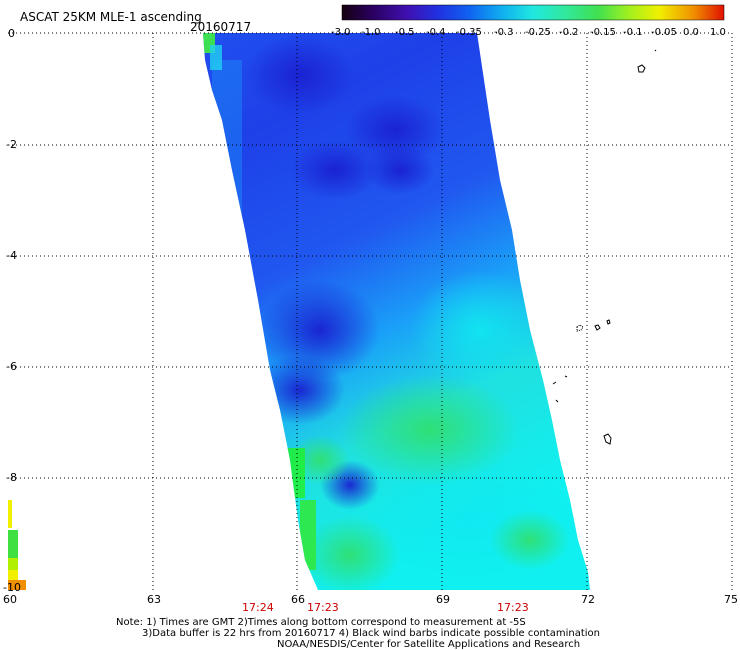 The width and height of the screenshot is (740, 650). I want to click on time-label: 17:24, so click(258, 607).